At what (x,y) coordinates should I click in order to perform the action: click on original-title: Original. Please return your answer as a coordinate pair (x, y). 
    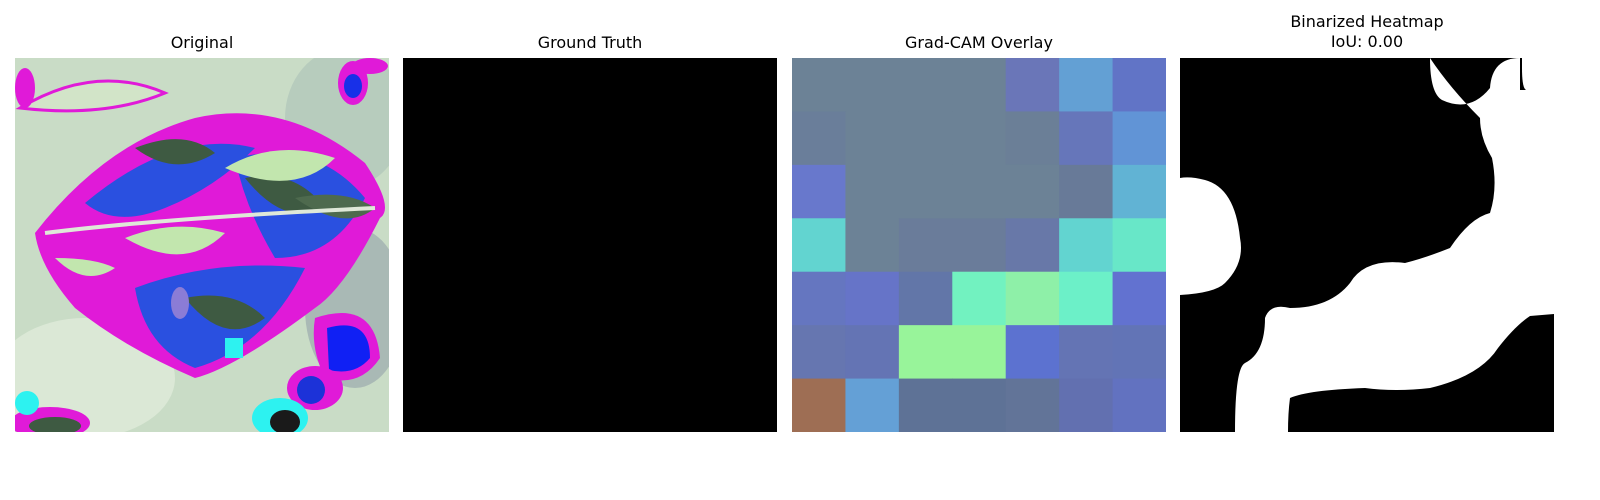
    Looking at the image, I should click on (202, 42).